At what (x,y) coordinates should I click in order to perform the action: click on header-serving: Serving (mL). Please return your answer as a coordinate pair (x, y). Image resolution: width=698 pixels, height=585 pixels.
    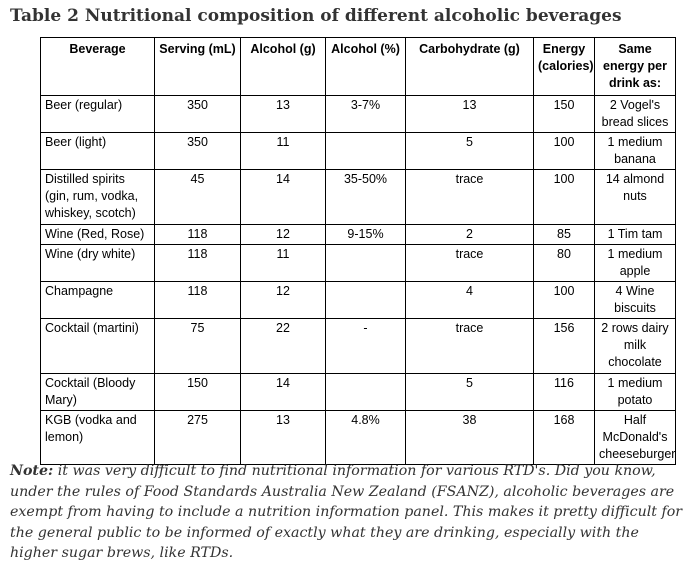
    Looking at the image, I should click on (197, 66).